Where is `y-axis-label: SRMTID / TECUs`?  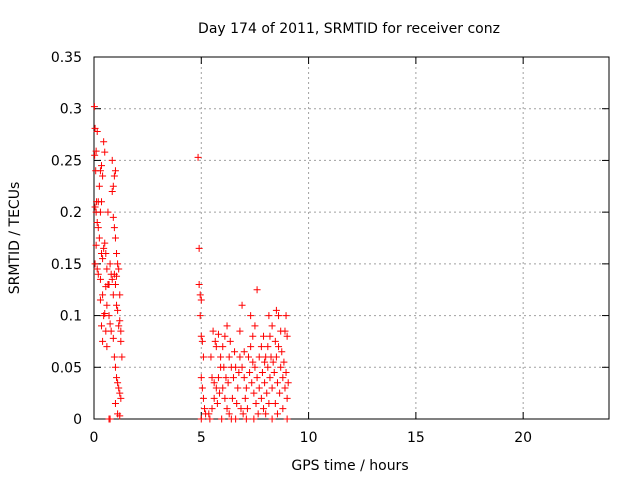 y-axis-label: SRMTID / TECUs is located at coordinates (15, 238).